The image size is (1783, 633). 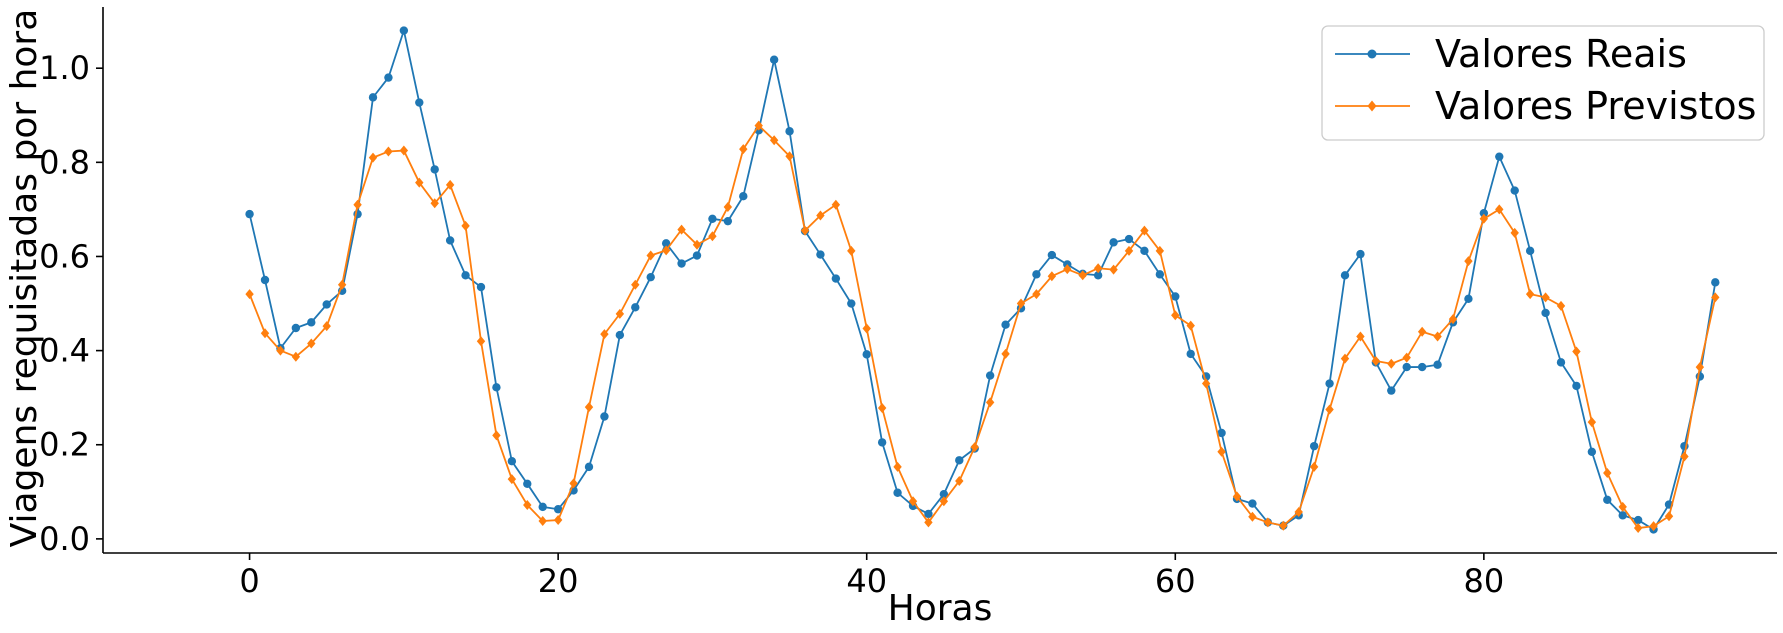 What do you see at coordinates (1483, 581) in the screenshot?
I see `x-tick-label: 80` at bounding box center [1483, 581].